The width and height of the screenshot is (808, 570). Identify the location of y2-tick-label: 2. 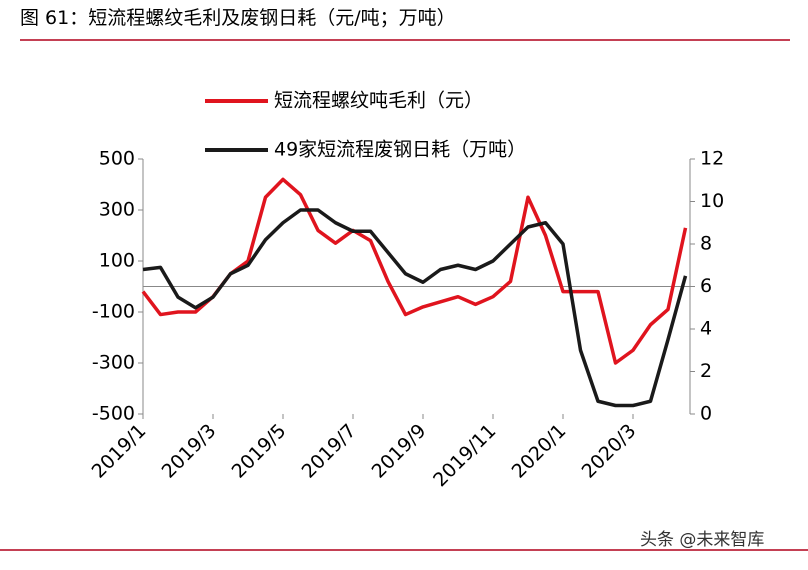
(706, 371).